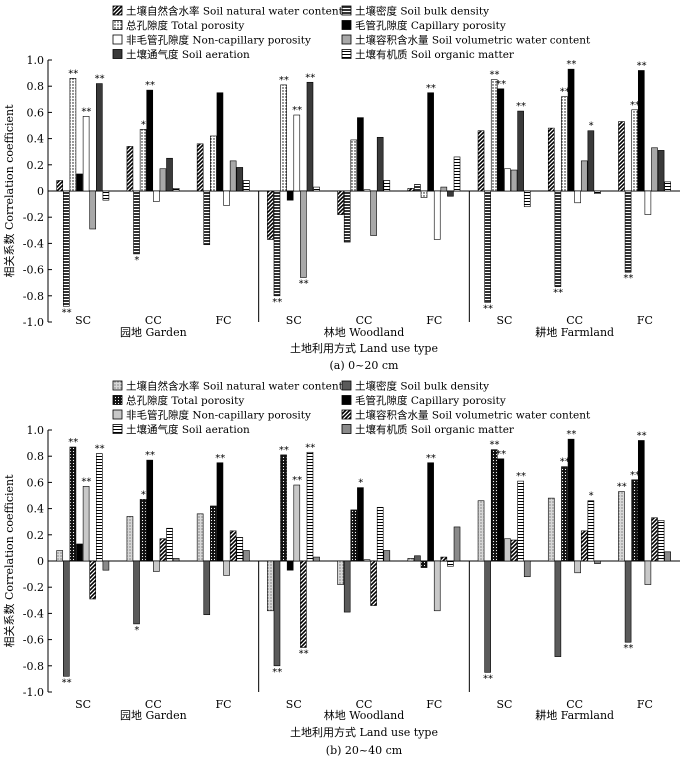  I want to click on legend-entry: 总孔隙度 Total porosity, so click(178, 25).